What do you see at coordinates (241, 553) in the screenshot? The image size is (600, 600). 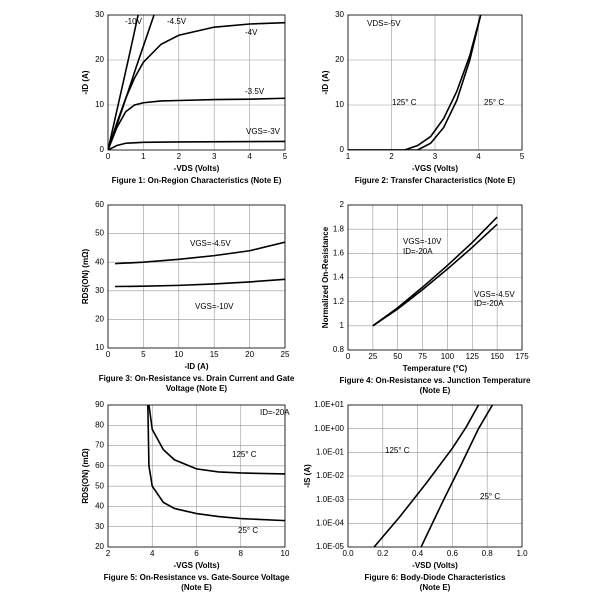 I see `x-tick-label: 8` at bounding box center [241, 553].